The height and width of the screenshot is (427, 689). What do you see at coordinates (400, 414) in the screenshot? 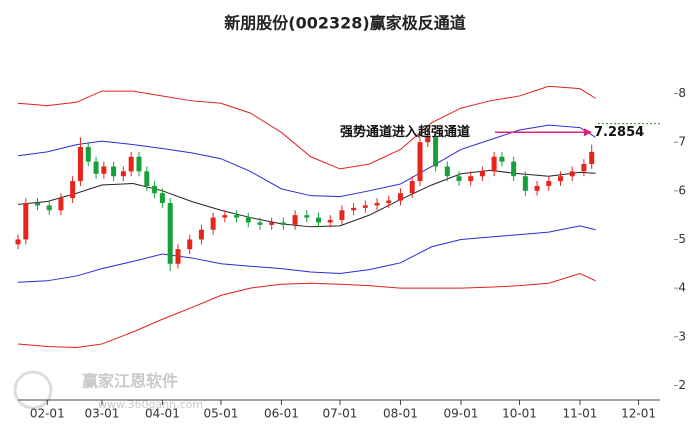
I see `x-tick-label: 08-01` at bounding box center [400, 414].